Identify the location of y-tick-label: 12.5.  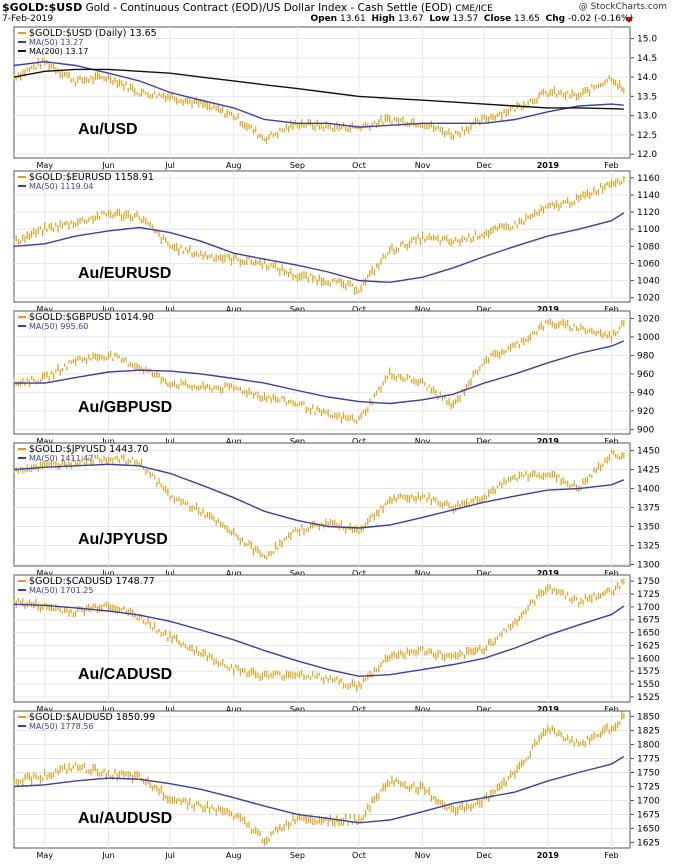
(647, 136).